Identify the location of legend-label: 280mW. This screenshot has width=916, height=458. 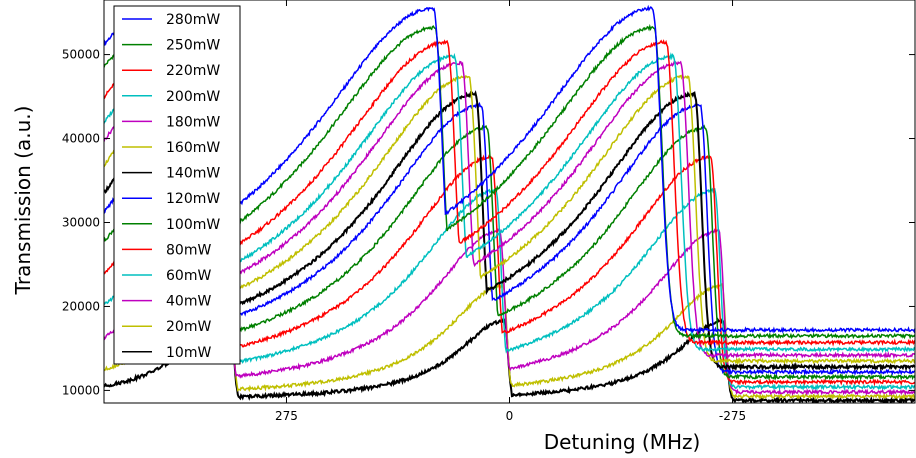
(193, 20).